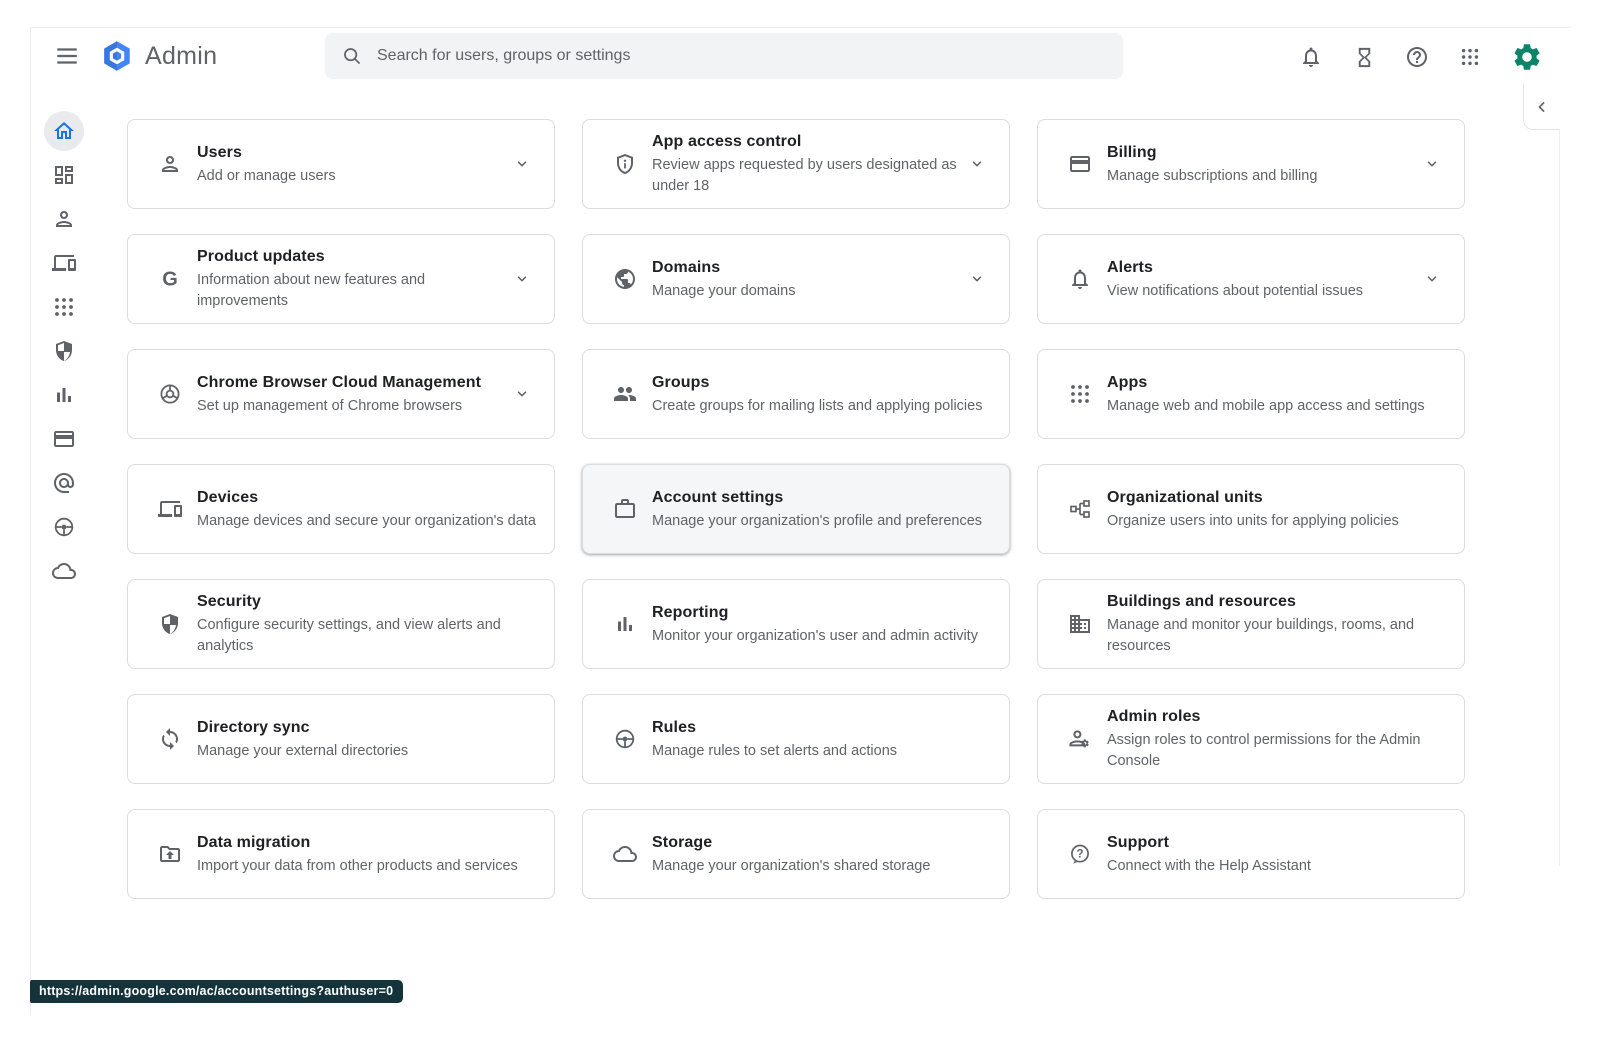 The image size is (1600, 1054). I want to click on sidebar-item-security, so click(64, 351).